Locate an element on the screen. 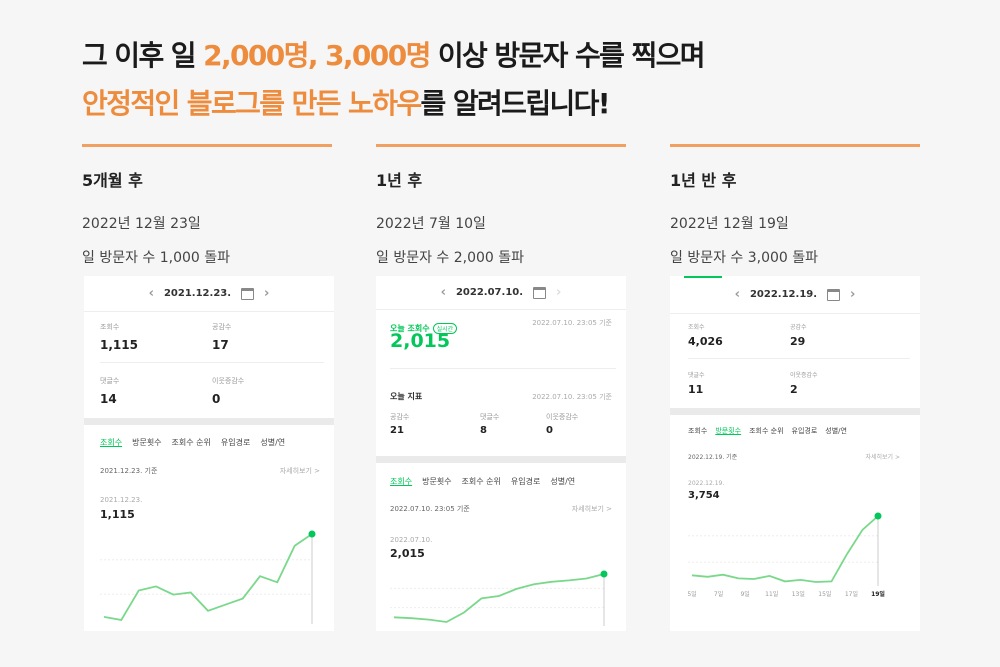 The height and width of the screenshot is (667, 1000). date-nav: ‹ 2022.12.19. › is located at coordinates (795, 295).